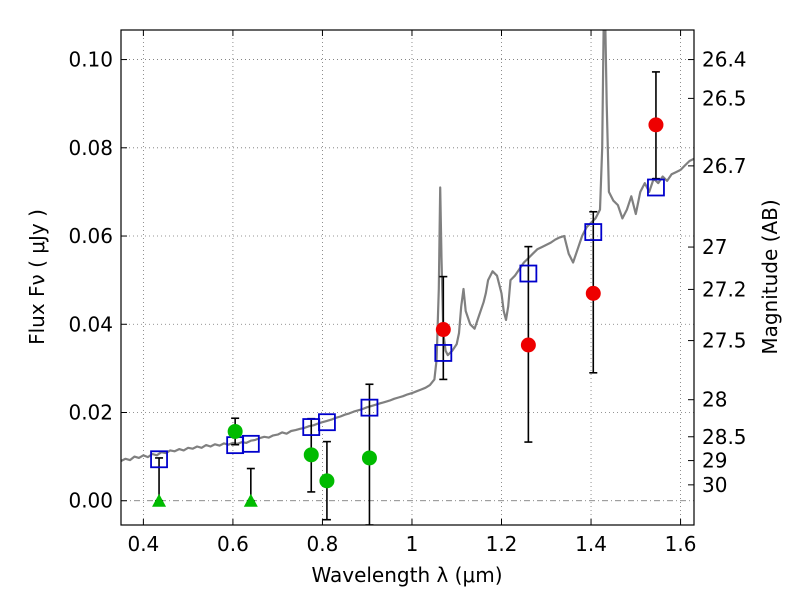 The image size is (800, 600). Describe the element at coordinates (412, 544) in the screenshot. I see `x-tick-label: 1` at that location.